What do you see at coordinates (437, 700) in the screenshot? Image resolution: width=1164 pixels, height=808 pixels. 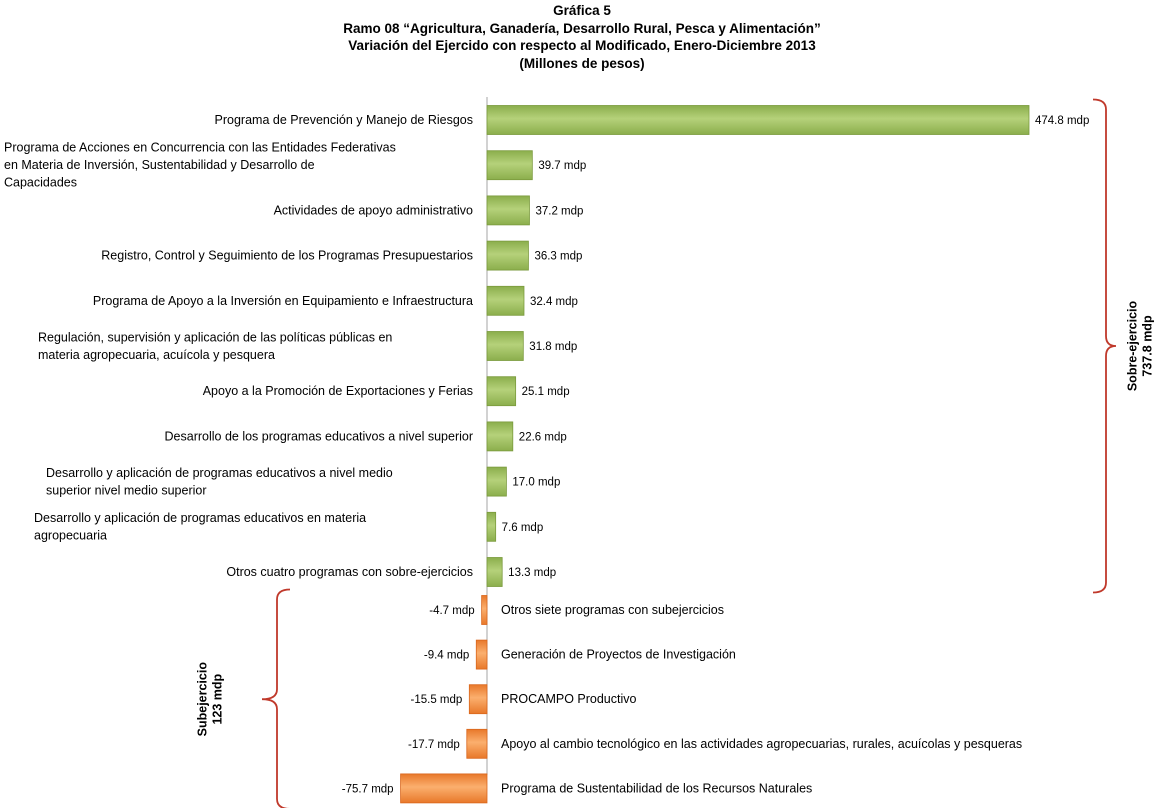 I see `value-label: -15.5 mdp` at bounding box center [437, 700].